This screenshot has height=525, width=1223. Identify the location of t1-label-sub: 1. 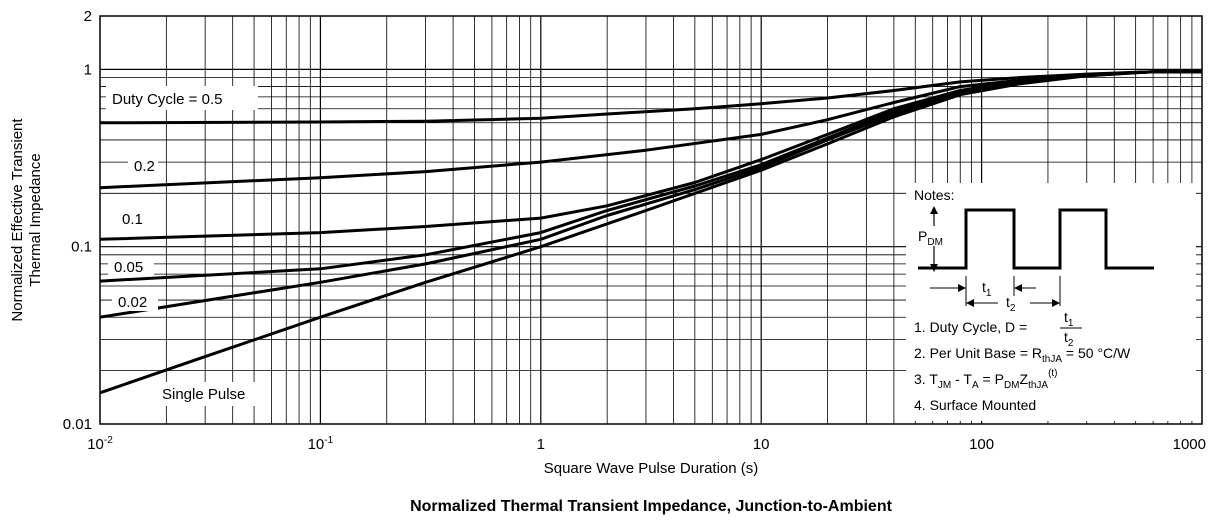
(989, 293).